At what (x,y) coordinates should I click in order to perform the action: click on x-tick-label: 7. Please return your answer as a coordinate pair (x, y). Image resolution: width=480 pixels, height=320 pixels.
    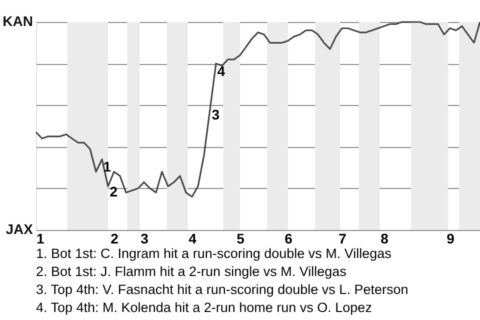
    Looking at the image, I should click on (342, 238).